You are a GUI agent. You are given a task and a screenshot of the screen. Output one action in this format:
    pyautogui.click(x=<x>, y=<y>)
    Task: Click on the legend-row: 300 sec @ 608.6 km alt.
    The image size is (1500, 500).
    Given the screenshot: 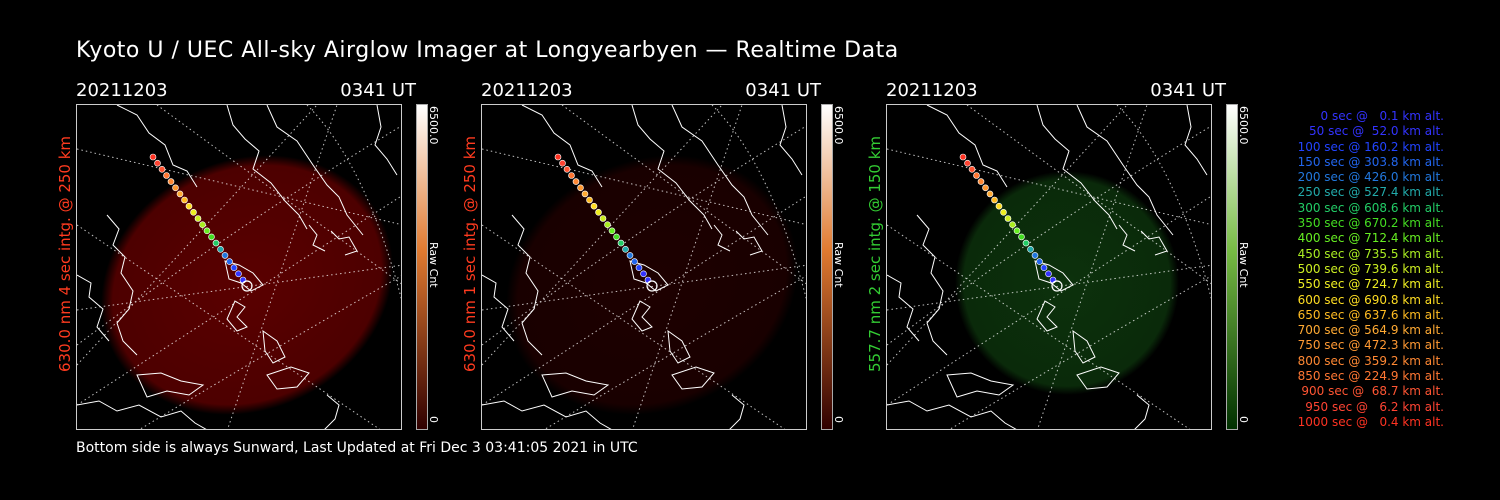 What is the action you would take?
    pyautogui.click(x=1370, y=207)
    